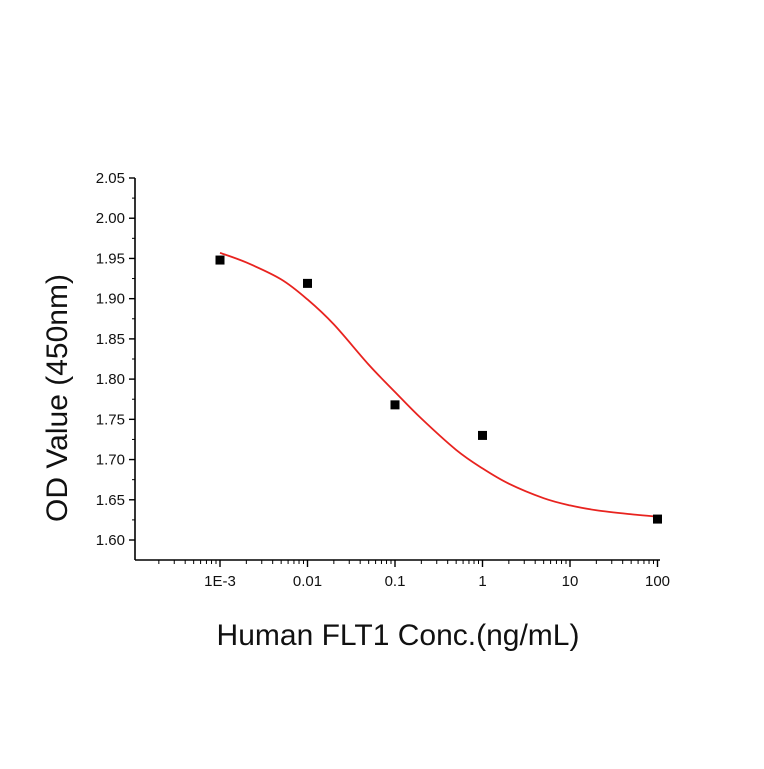  I want to click on y-tick-label: 1.90, so click(110, 299).